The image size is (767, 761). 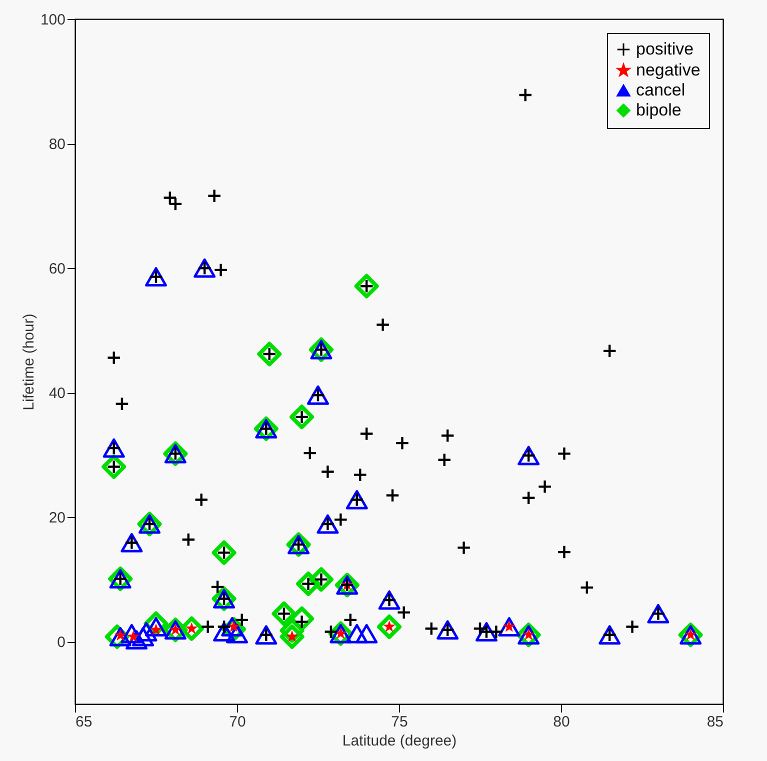 I want to click on y-tick-label: 80, so click(x=57, y=145).